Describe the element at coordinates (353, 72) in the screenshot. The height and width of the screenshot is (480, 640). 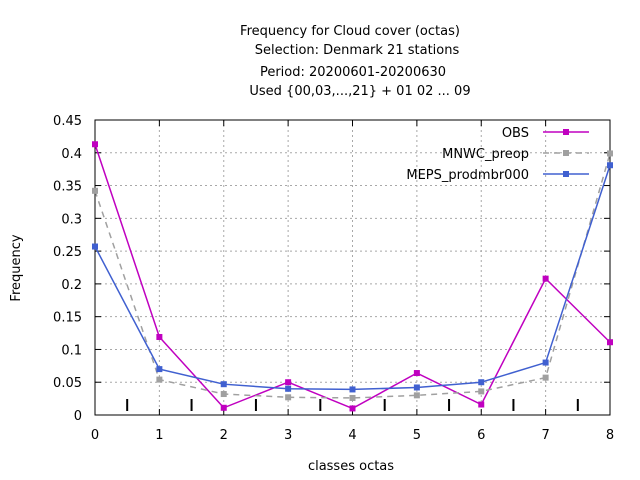
I see `title-line-3: Period: 20200601-20200630` at that location.